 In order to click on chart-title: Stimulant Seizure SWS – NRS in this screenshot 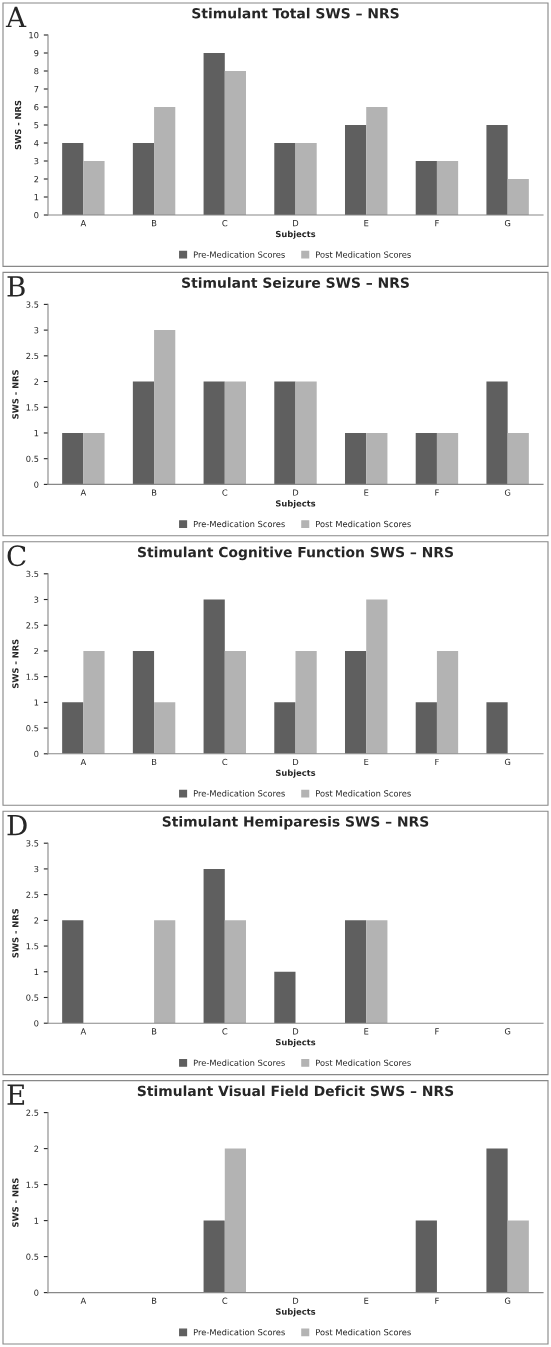, I will do `click(295, 282)`.